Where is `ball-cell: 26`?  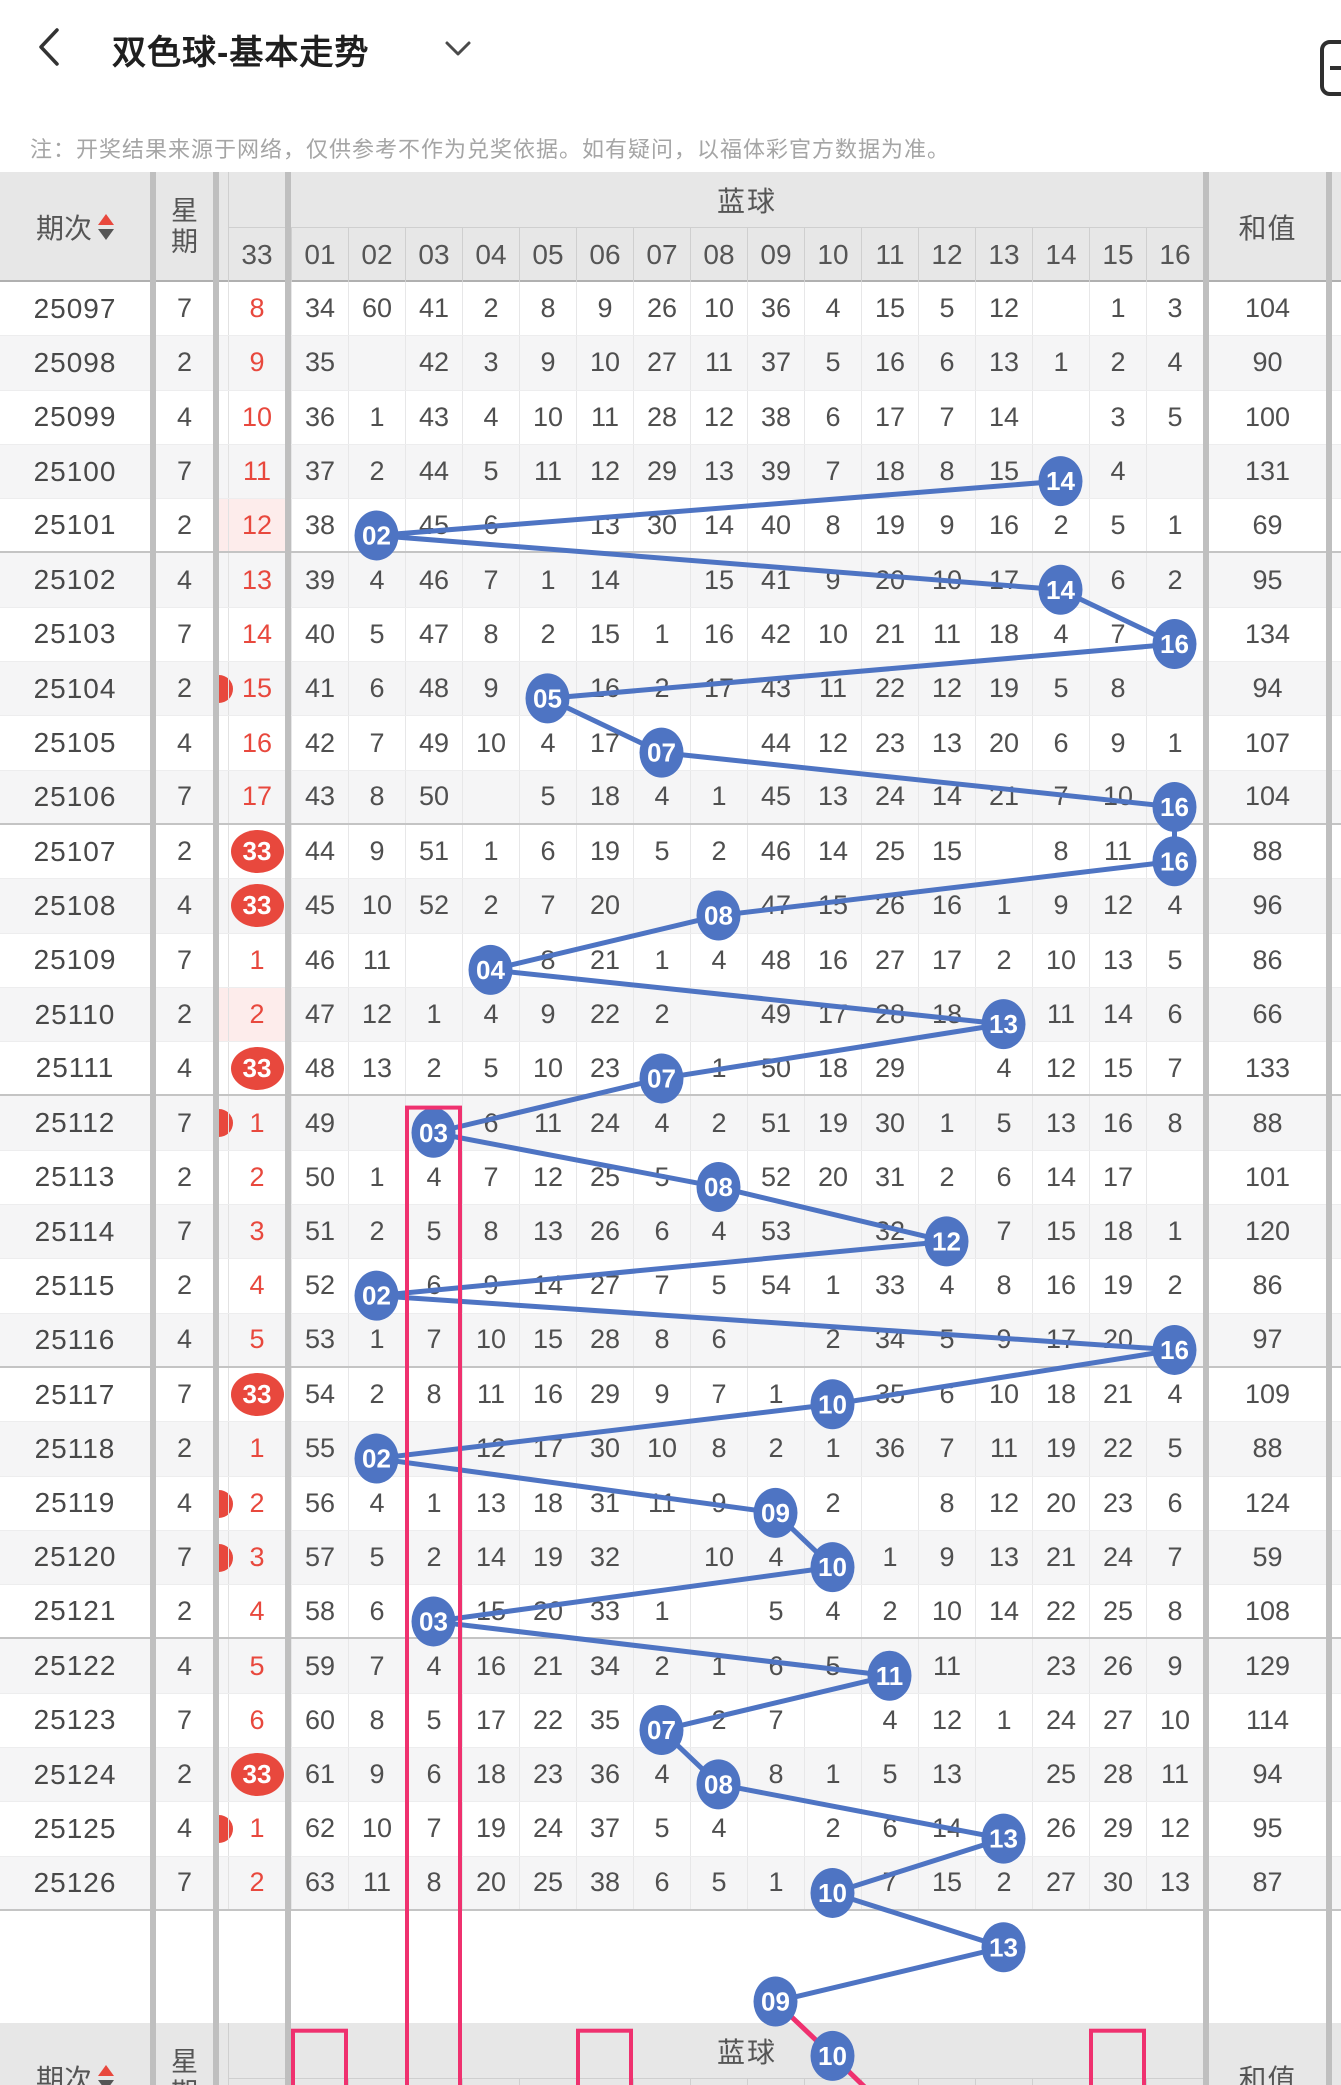 ball-cell: 26 is located at coordinates (604, 1232).